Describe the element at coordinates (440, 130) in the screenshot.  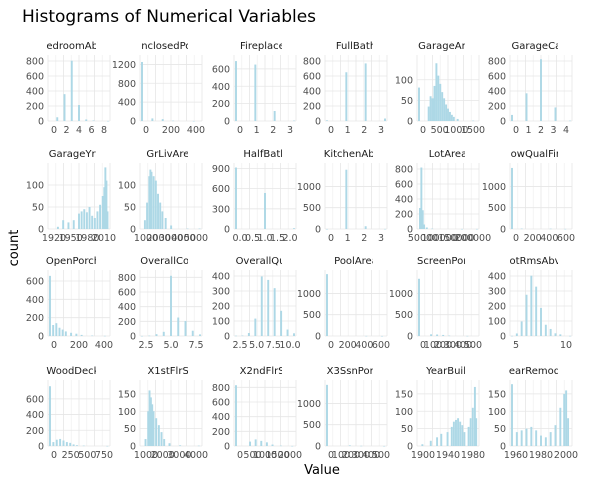
I see `x-tick-label: 500` at that location.